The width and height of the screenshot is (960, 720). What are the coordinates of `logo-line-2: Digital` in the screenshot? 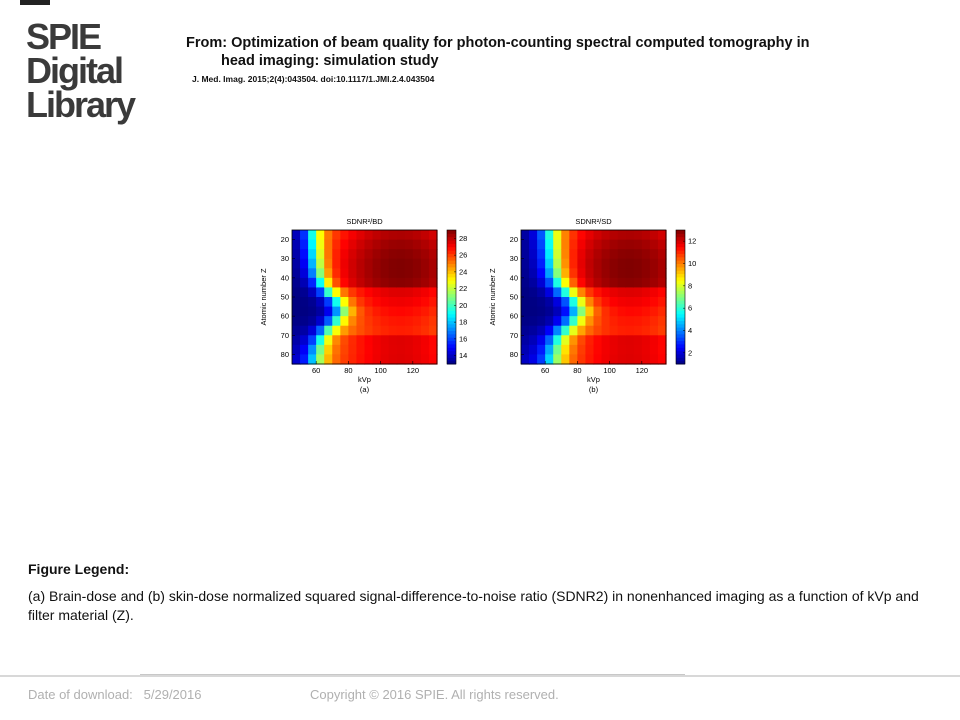 It's located at (75, 70).